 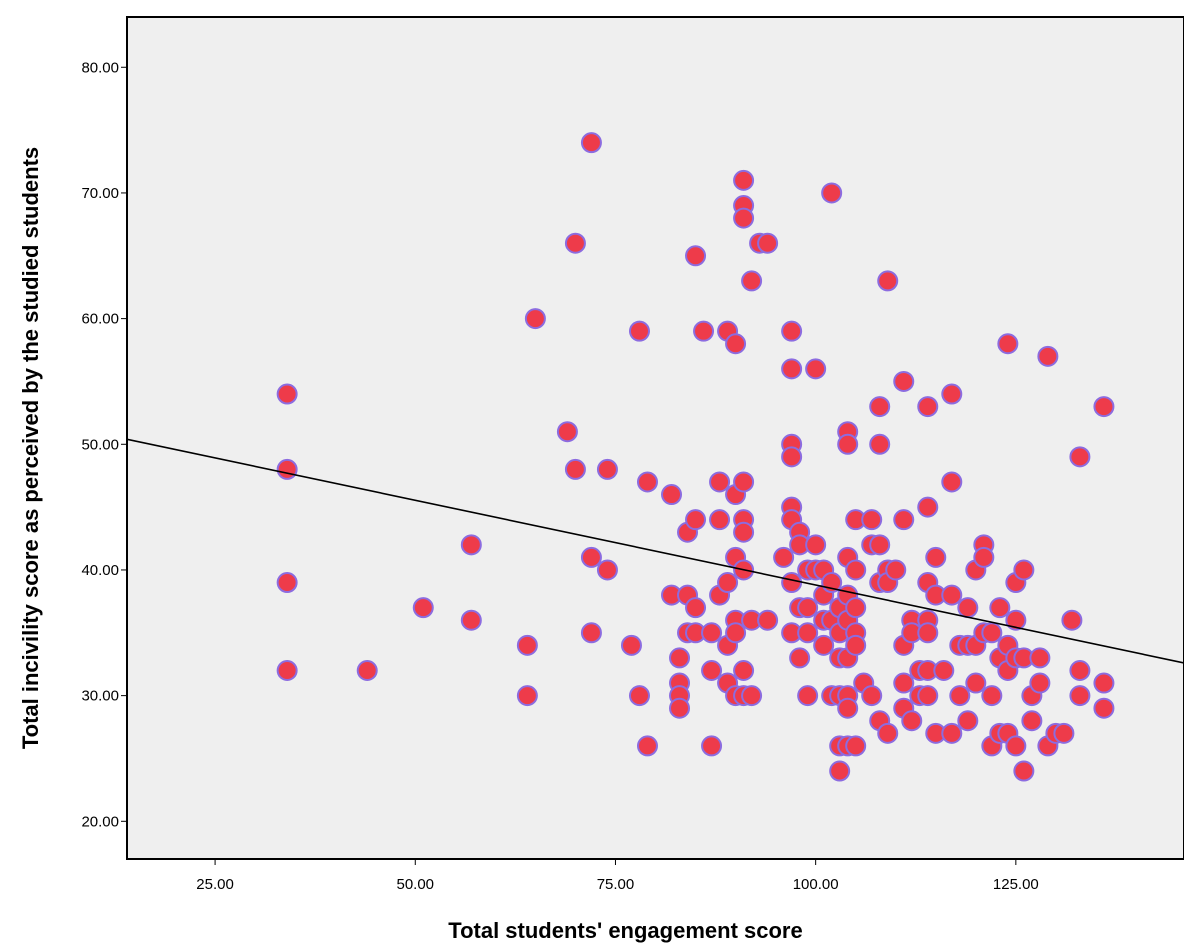 What do you see at coordinates (100, 570) in the screenshot?
I see `y-tick-label: 40.00` at bounding box center [100, 570].